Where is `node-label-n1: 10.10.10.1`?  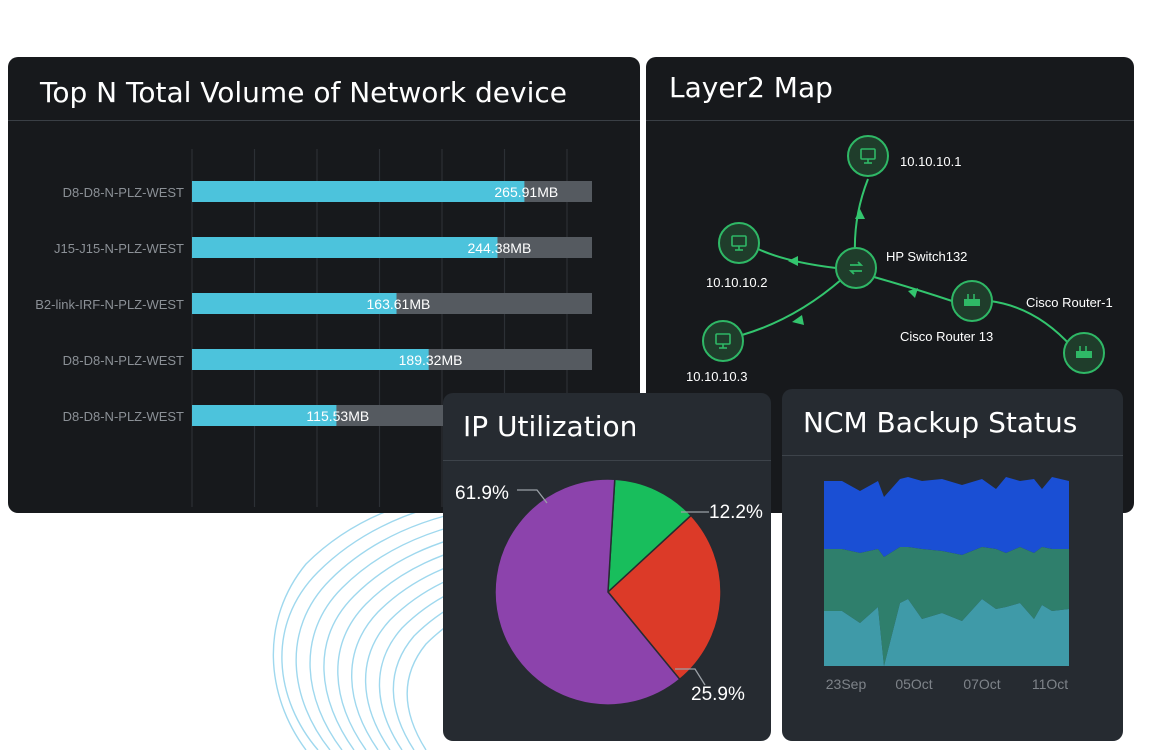 node-label-n1: 10.10.10.1 is located at coordinates (930, 161).